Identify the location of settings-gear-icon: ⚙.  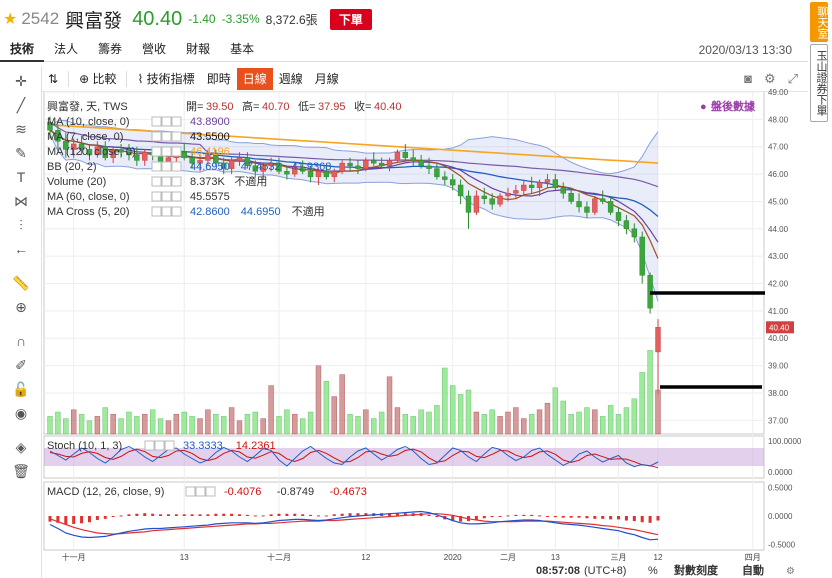
(769, 78).